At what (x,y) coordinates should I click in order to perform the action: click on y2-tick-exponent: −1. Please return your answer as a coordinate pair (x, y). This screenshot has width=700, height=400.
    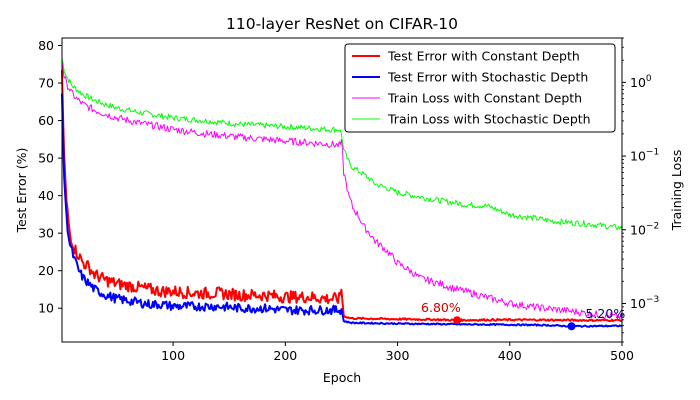
    Looking at the image, I should click on (652, 153).